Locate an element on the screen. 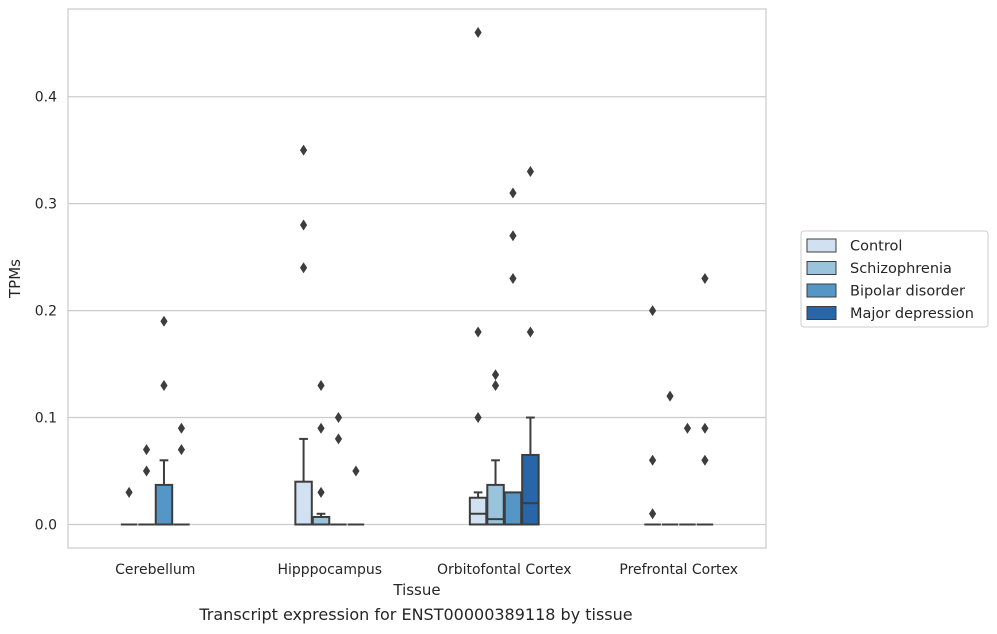 The image size is (997, 634). x-axis-label: Tissue is located at coordinates (416, 590).